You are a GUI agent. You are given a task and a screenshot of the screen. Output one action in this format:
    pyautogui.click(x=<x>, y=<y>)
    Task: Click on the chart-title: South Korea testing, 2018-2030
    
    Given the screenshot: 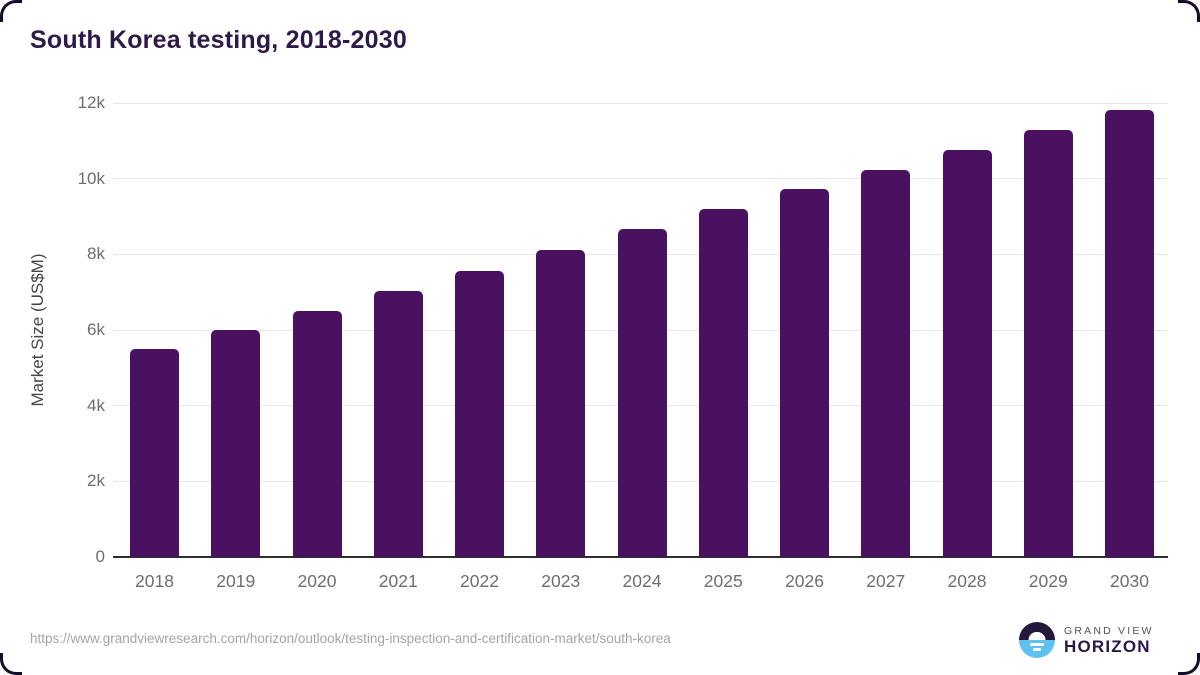 What is the action you would take?
    pyautogui.click(x=218, y=40)
    